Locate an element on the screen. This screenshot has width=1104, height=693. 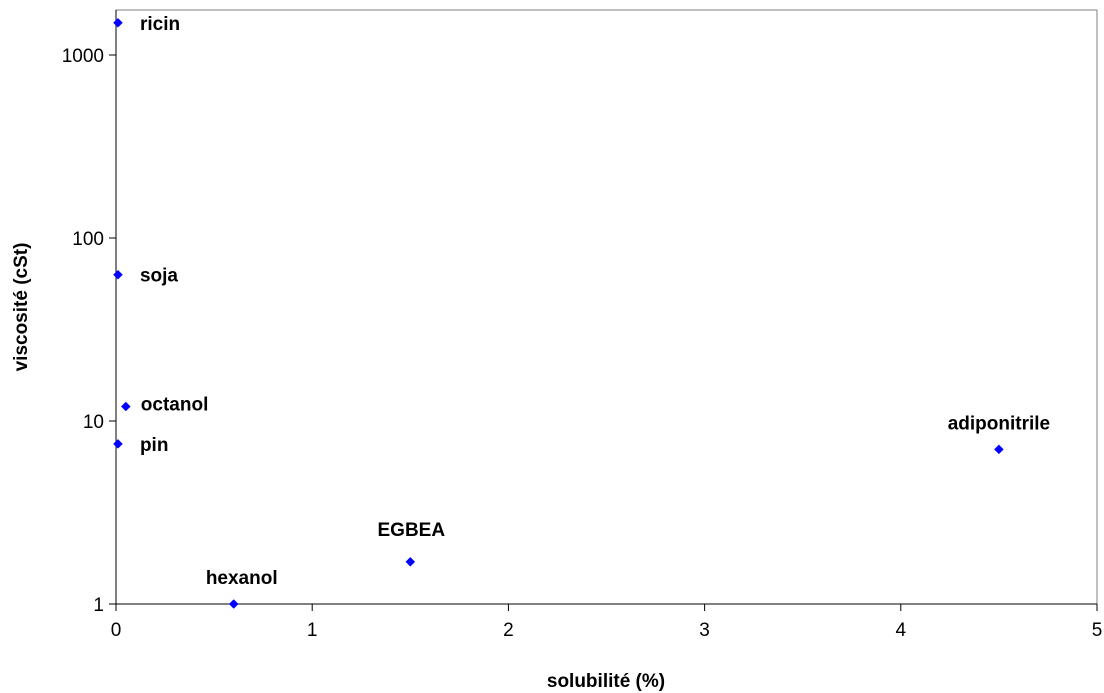
y-tick-label: 1 is located at coordinates (98, 605).